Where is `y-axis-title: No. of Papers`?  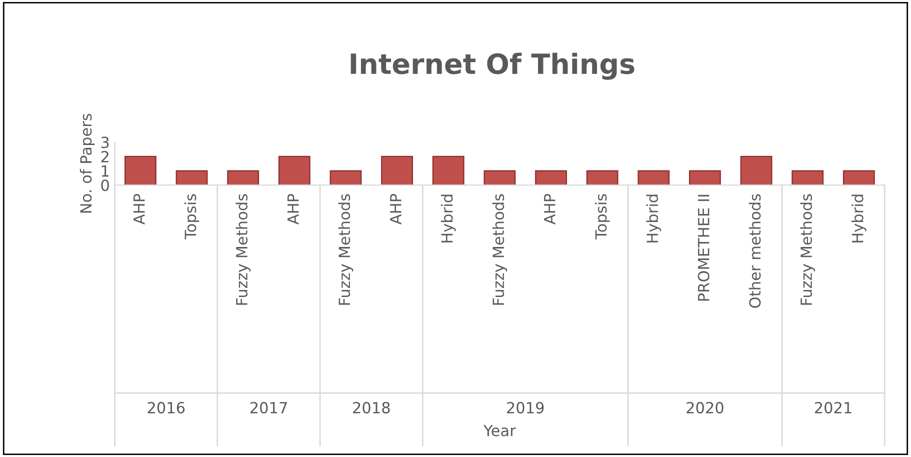 y-axis-title: No. of Papers is located at coordinates (87, 163).